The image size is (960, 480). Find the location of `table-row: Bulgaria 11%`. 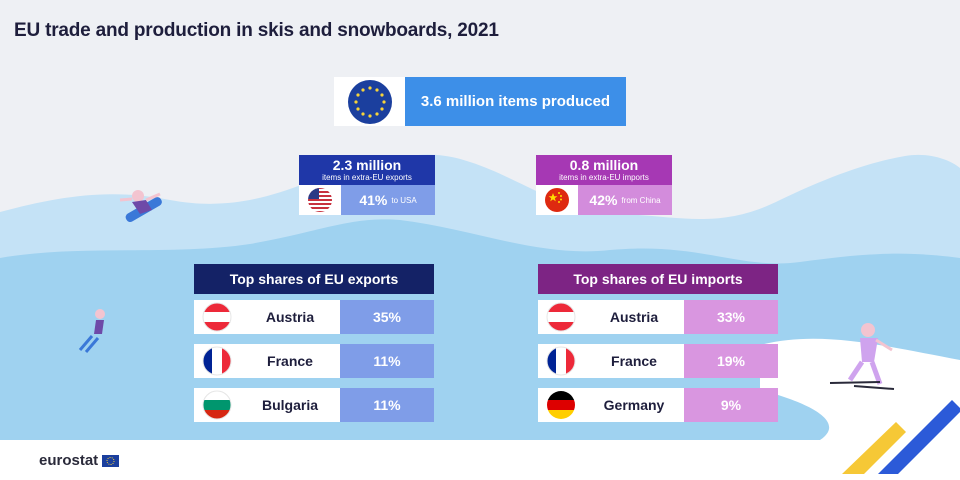

table-row: Bulgaria 11% is located at coordinates (314, 405).